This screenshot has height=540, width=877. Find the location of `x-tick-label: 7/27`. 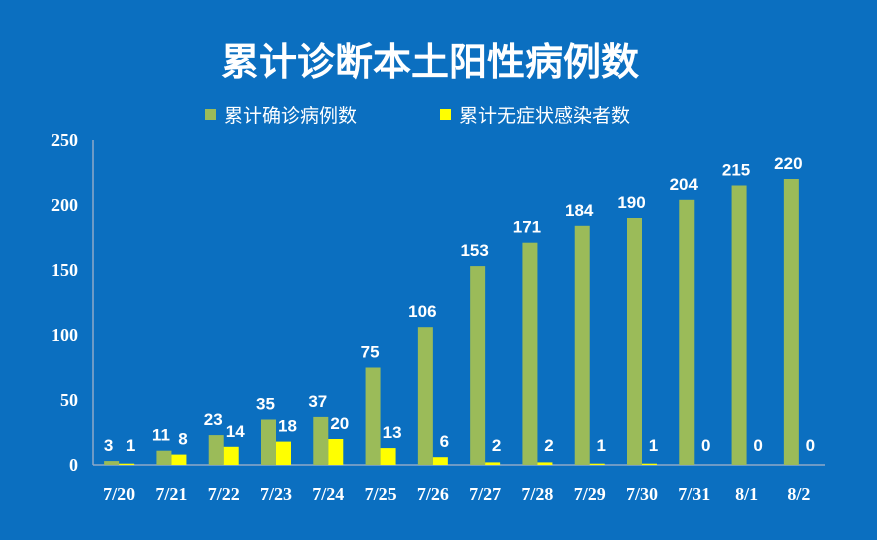

x-tick-label: 7/27 is located at coordinates (485, 494).